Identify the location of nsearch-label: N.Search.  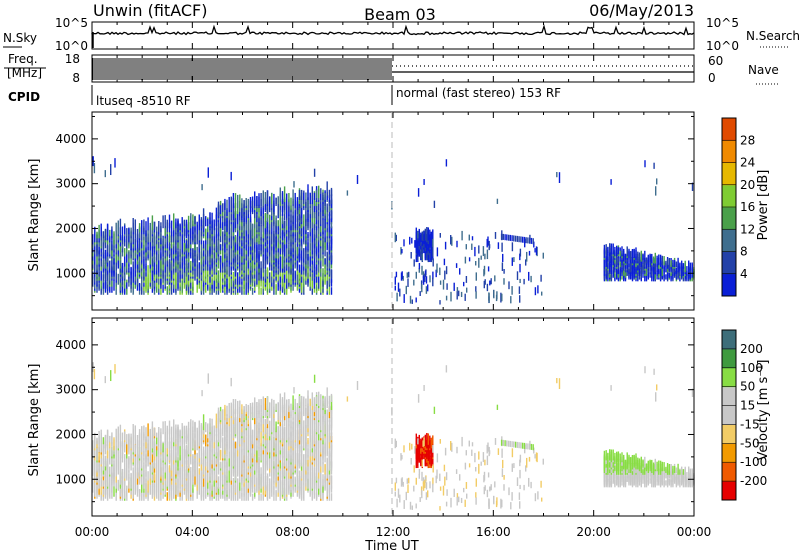
(773, 36).